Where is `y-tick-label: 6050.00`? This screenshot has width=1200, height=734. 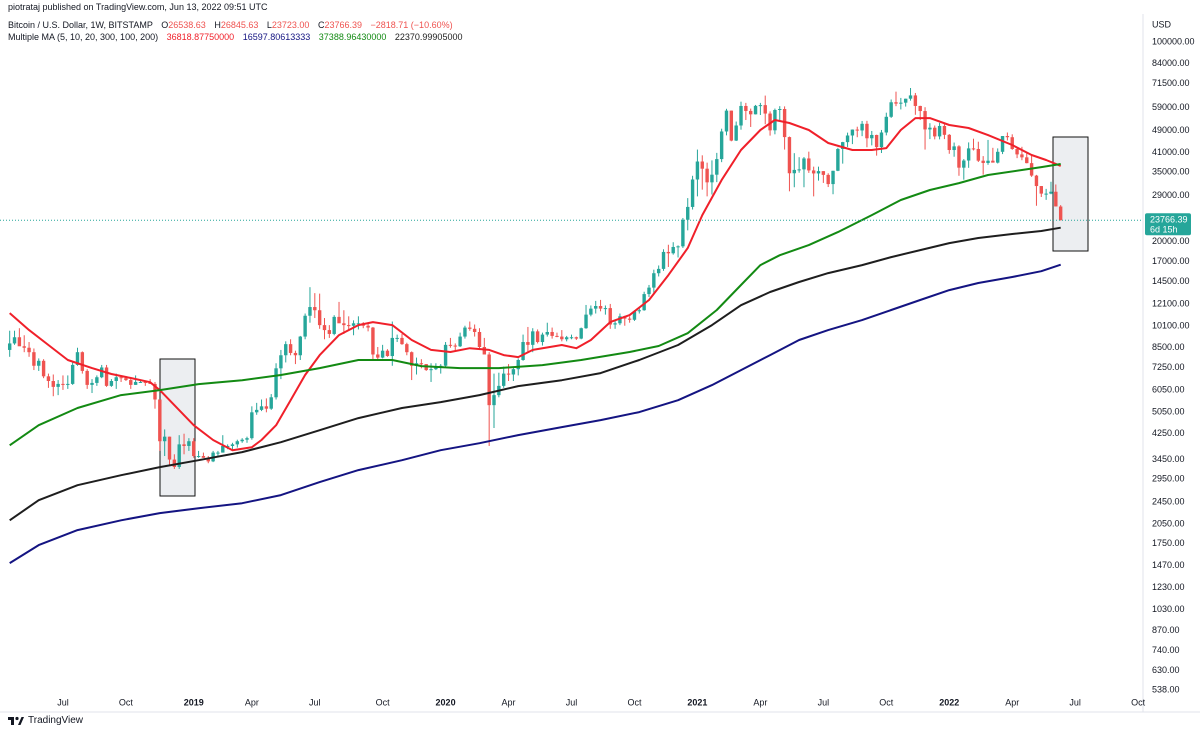
y-tick-label: 6050.00 is located at coordinates (1168, 389).